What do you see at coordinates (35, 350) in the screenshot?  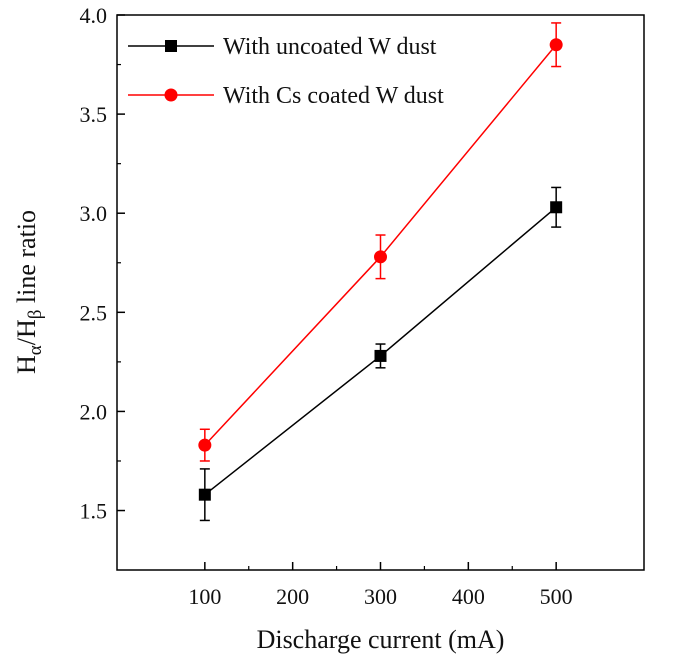 I see `y-title-alpha-sub: α` at bounding box center [35, 350].